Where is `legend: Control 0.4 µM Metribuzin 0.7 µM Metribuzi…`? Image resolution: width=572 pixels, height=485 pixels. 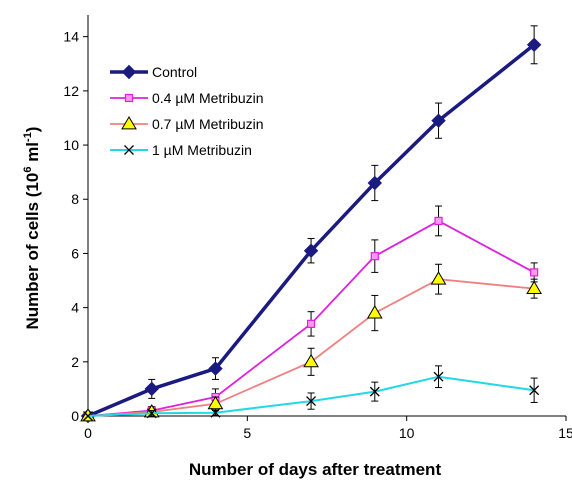 legend: Control 0.4 µM Metribuzin 0.7 µM Metribuzi… is located at coordinates (187, 111).